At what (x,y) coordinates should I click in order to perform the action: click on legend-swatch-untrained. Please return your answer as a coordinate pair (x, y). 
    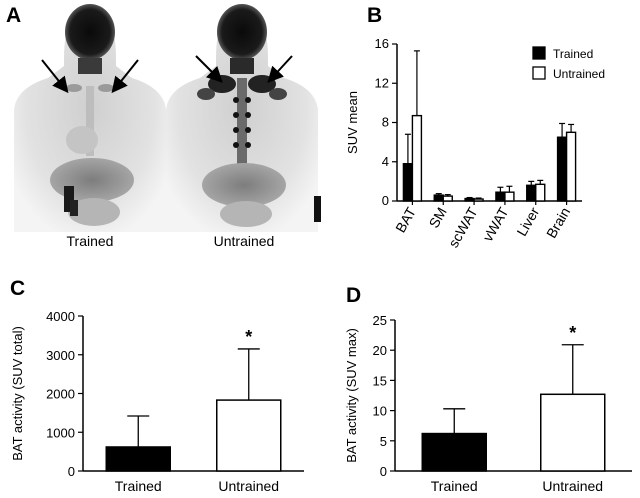
    Looking at the image, I should click on (539, 73).